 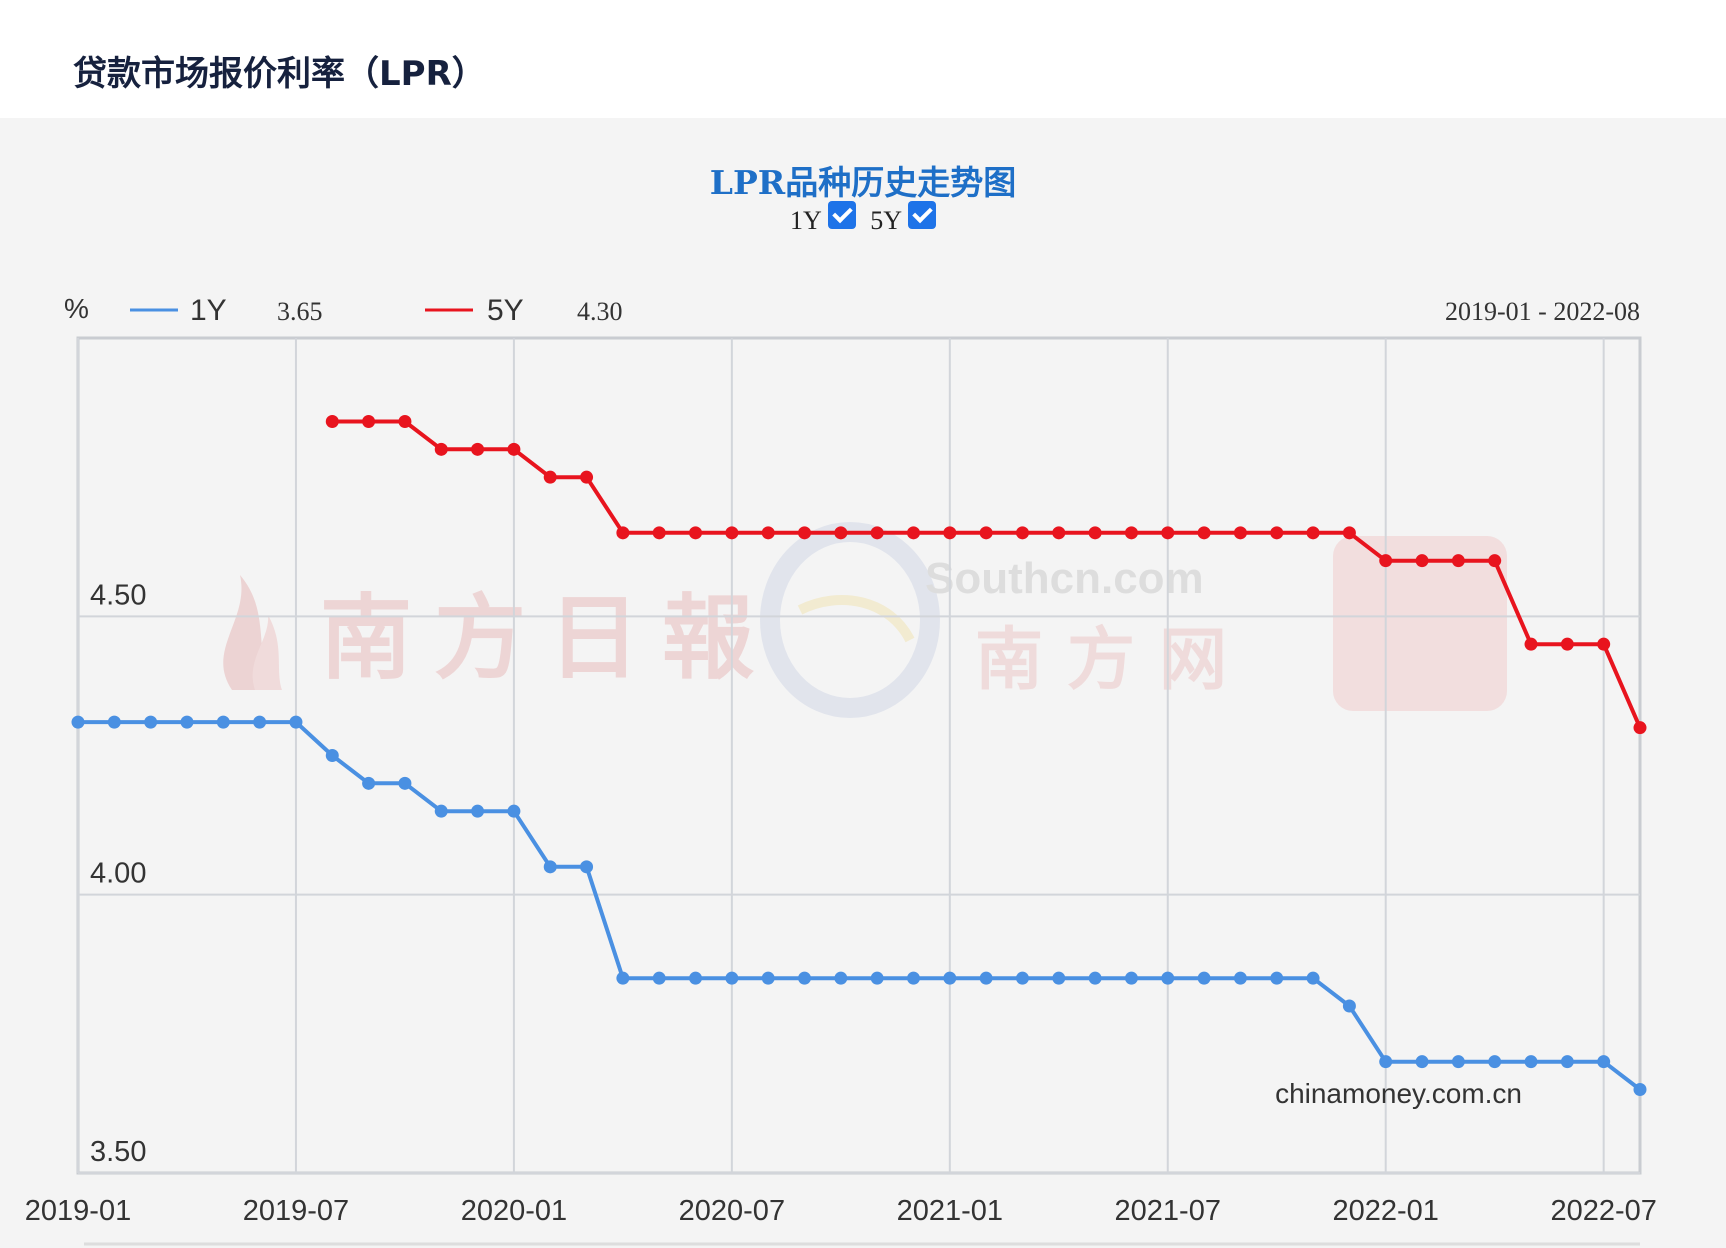 I want to click on checkbox-5y-icon, so click(x=922, y=215).